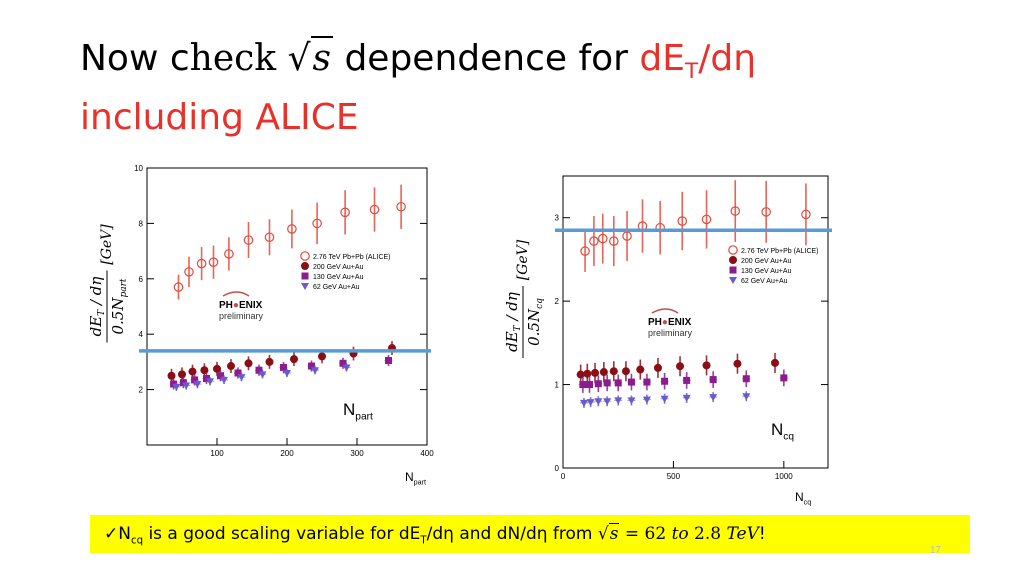 The height and width of the screenshot is (576, 1024). Describe the element at coordinates (936, 550) in the screenshot. I see `slide-number: 17` at that location.